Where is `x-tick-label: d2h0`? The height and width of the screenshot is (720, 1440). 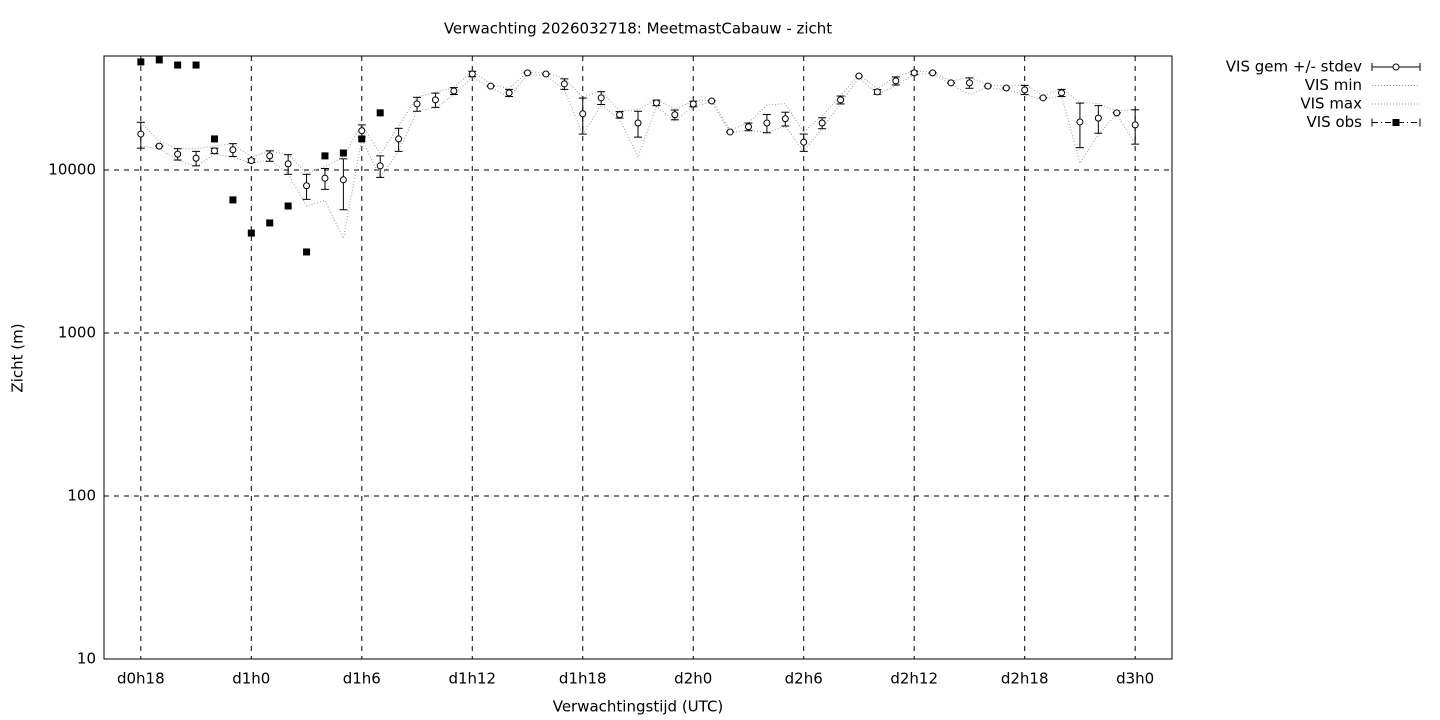 x-tick-label: d2h0 is located at coordinates (693, 679).